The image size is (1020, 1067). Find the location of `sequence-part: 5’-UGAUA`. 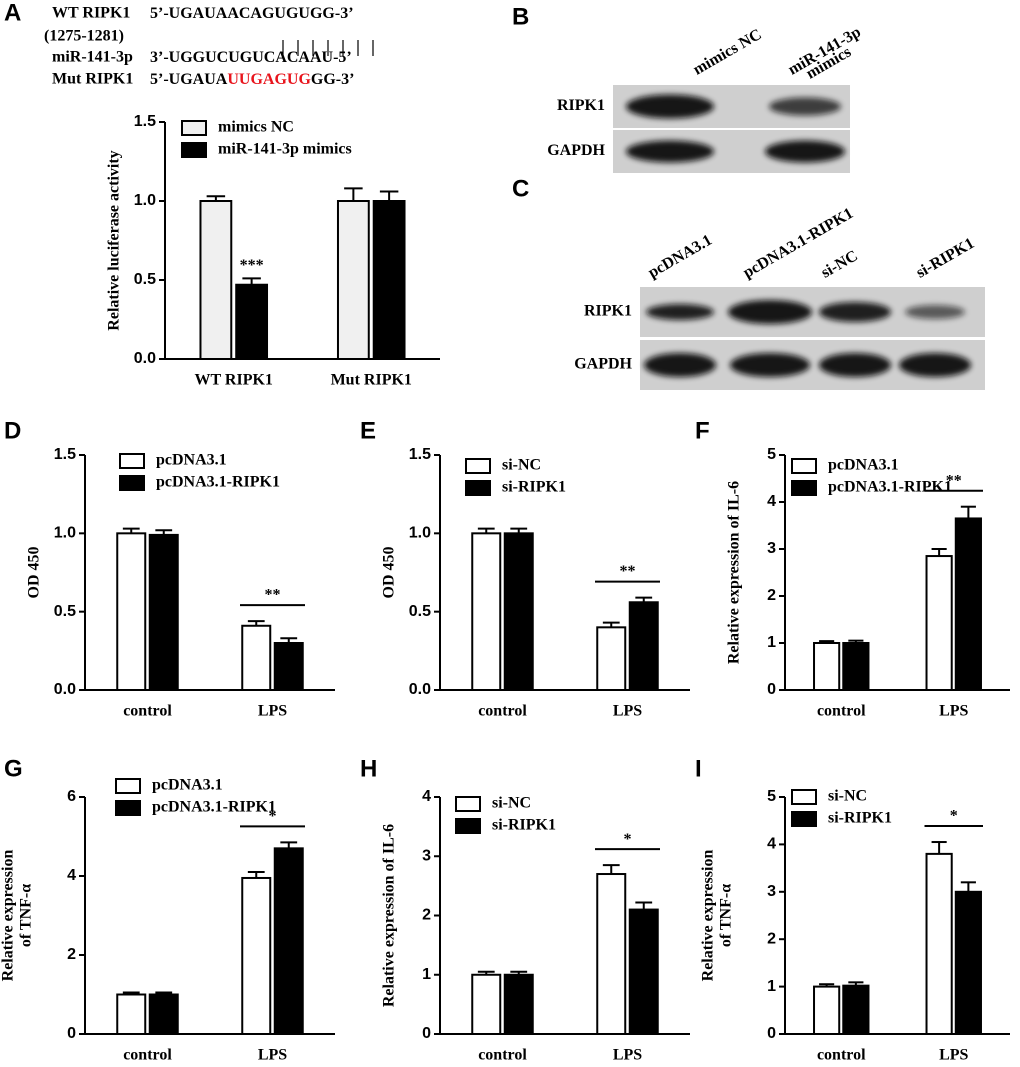

sequence-part: 5’-UGAUA is located at coordinates (189, 79).